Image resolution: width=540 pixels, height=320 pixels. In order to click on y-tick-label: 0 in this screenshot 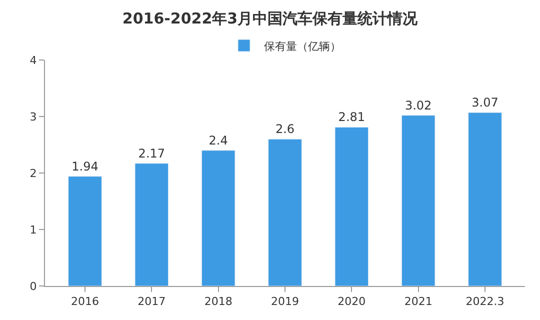, I will do `click(33, 286)`.